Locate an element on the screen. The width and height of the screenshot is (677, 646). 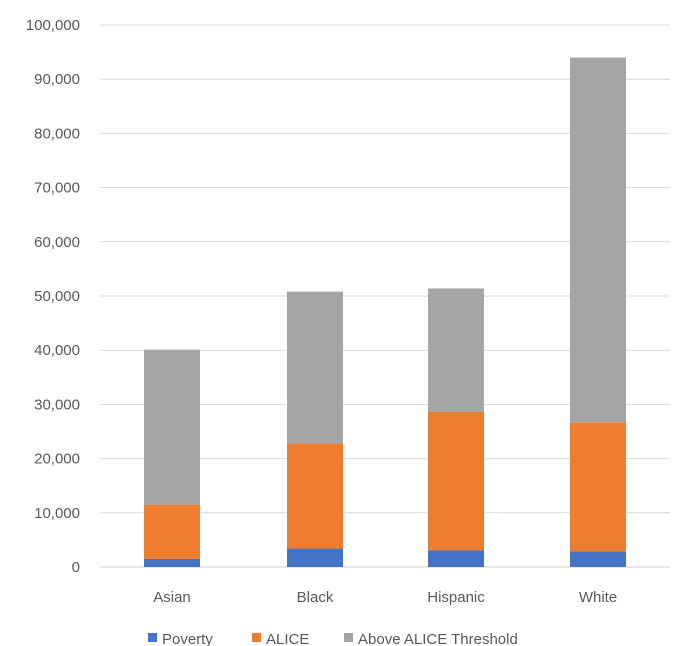
x-tick-label: Hispanic is located at coordinates (456, 597).